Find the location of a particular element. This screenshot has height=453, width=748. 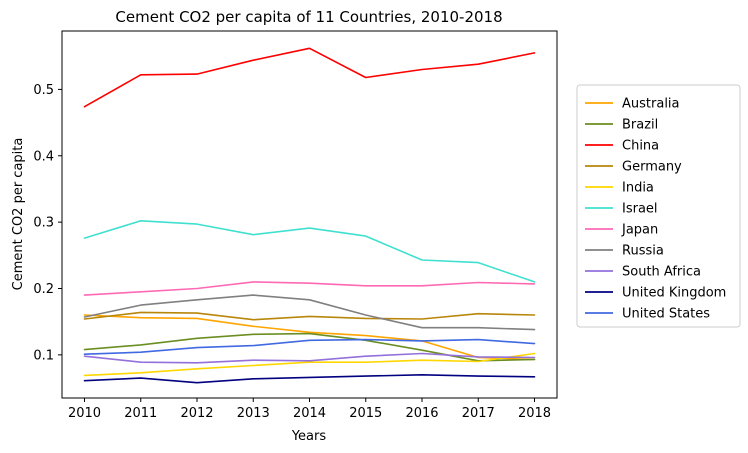

series-line-germany is located at coordinates (309, 316).